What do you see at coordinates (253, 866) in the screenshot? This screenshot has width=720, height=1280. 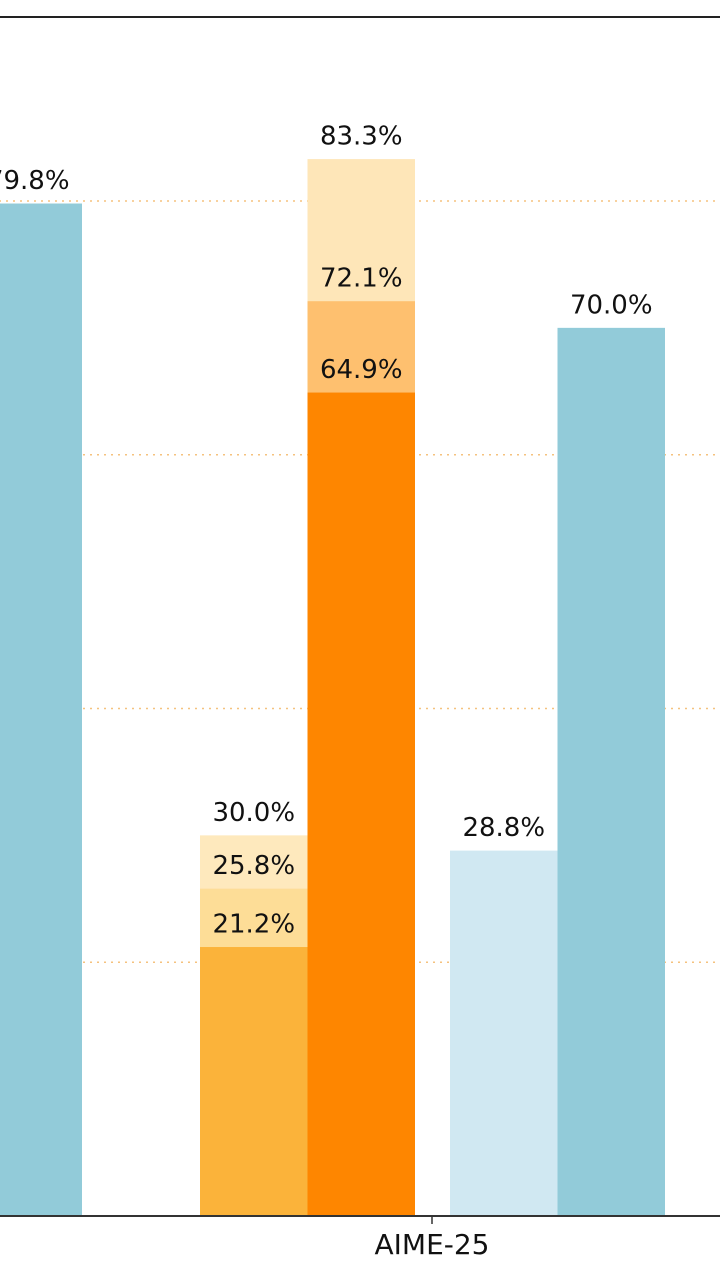 I see `value-label: 25.8%` at bounding box center [253, 866].